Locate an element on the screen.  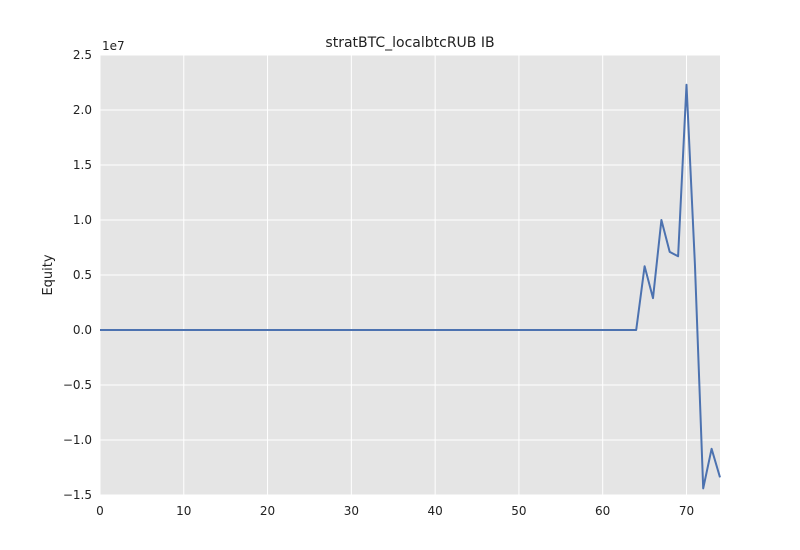
y-tick-labels: −1.5 −1.0 −0.5 0.0 0.5 1.0 1.5 2.0 2.5 is located at coordinates (77, 275).